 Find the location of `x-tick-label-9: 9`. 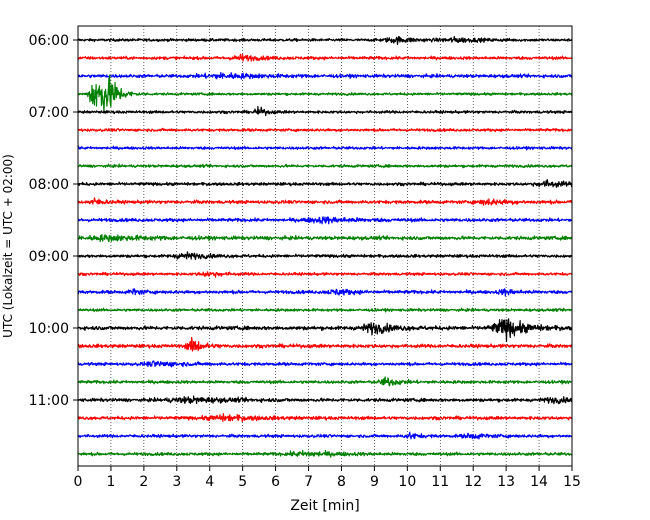

x-tick-label-9: 9 is located at coordinates (374, 482).